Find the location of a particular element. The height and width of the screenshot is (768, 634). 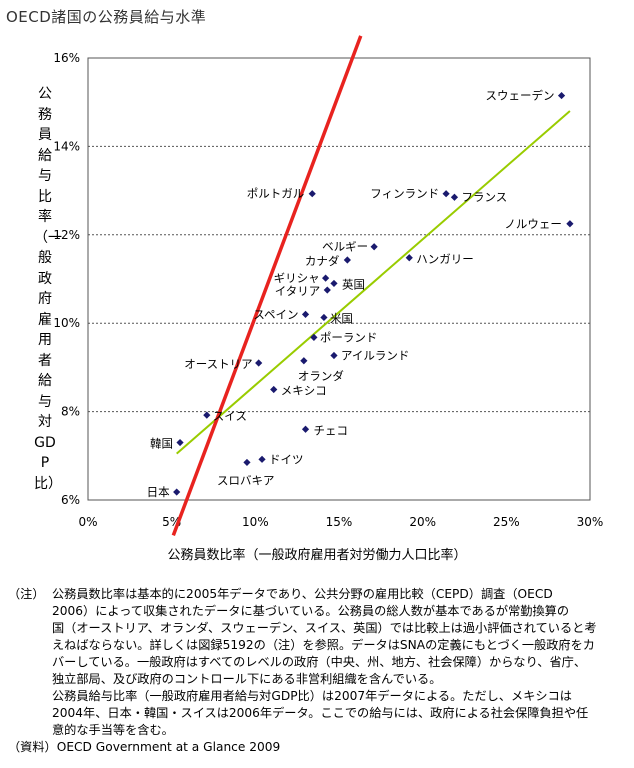

point-label: カナダ is located at coordinates (322, 261).